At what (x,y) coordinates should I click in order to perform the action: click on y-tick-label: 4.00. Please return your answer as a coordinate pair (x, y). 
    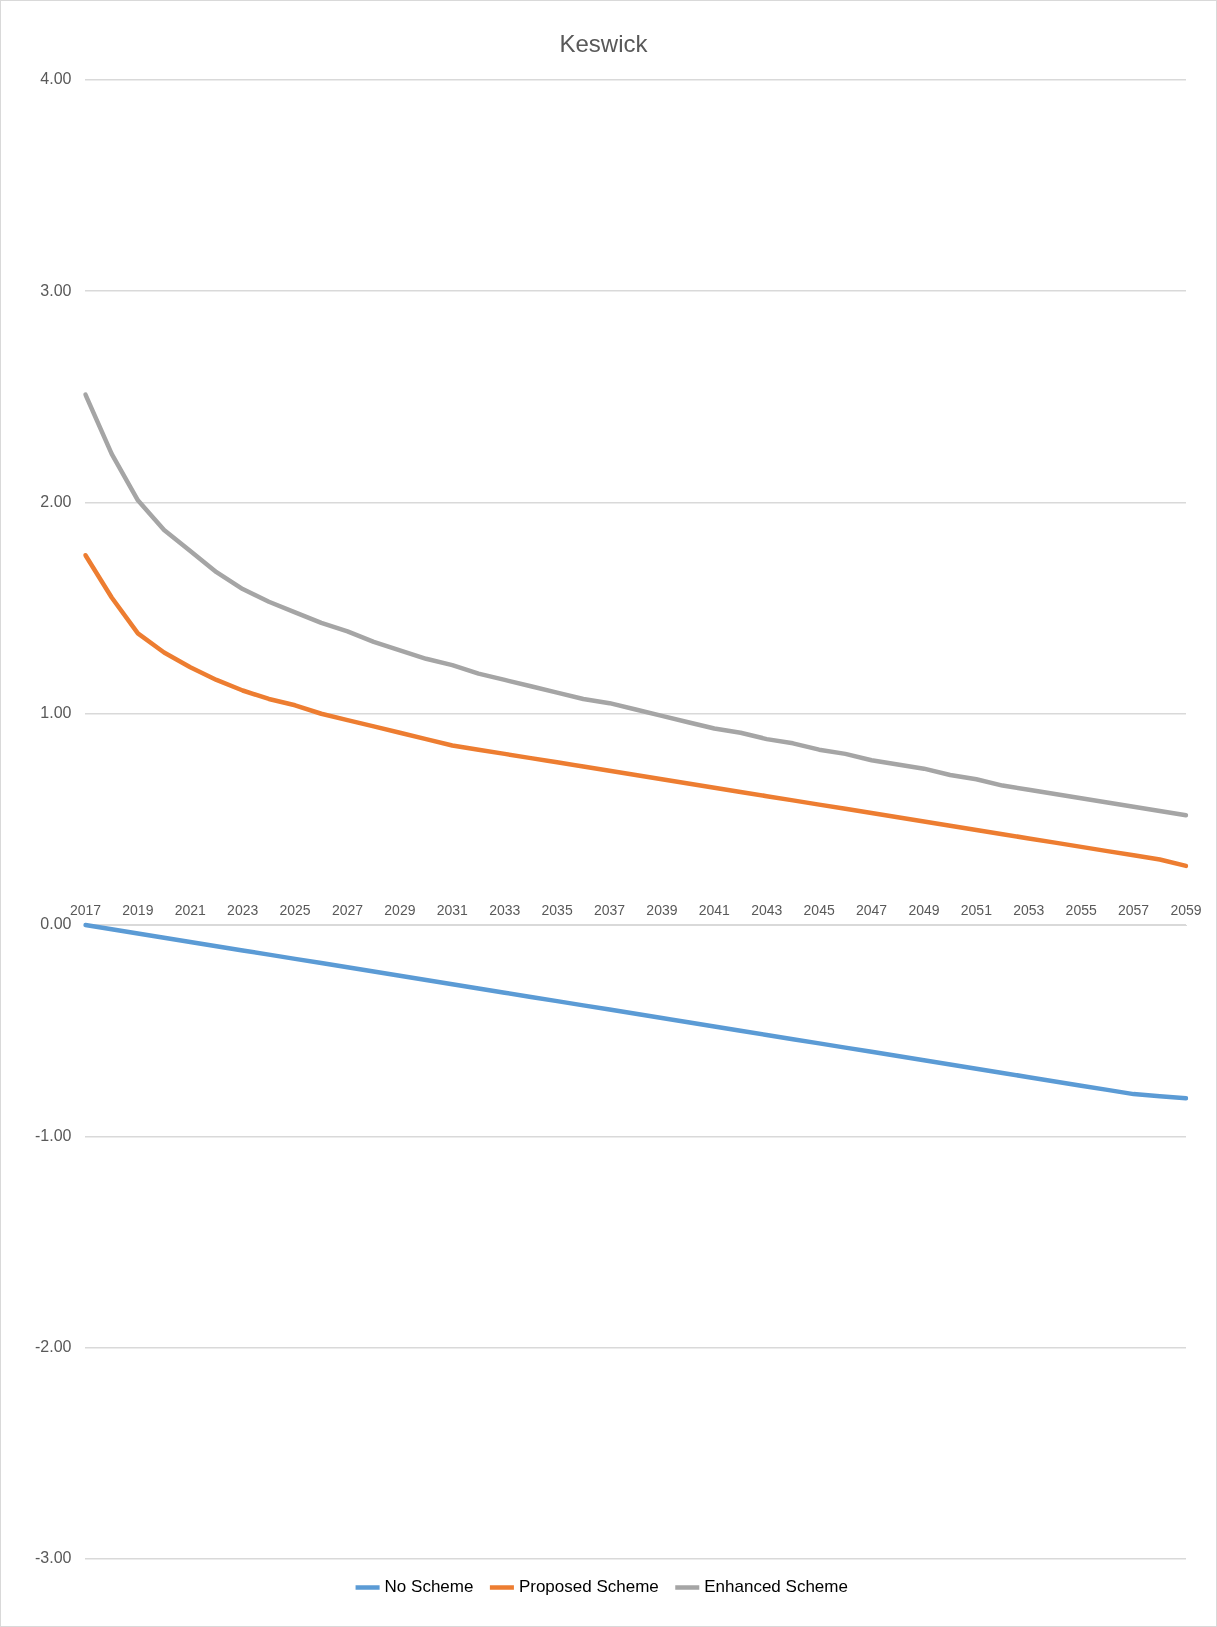
    Looking at the image, I should click on (56, 79).